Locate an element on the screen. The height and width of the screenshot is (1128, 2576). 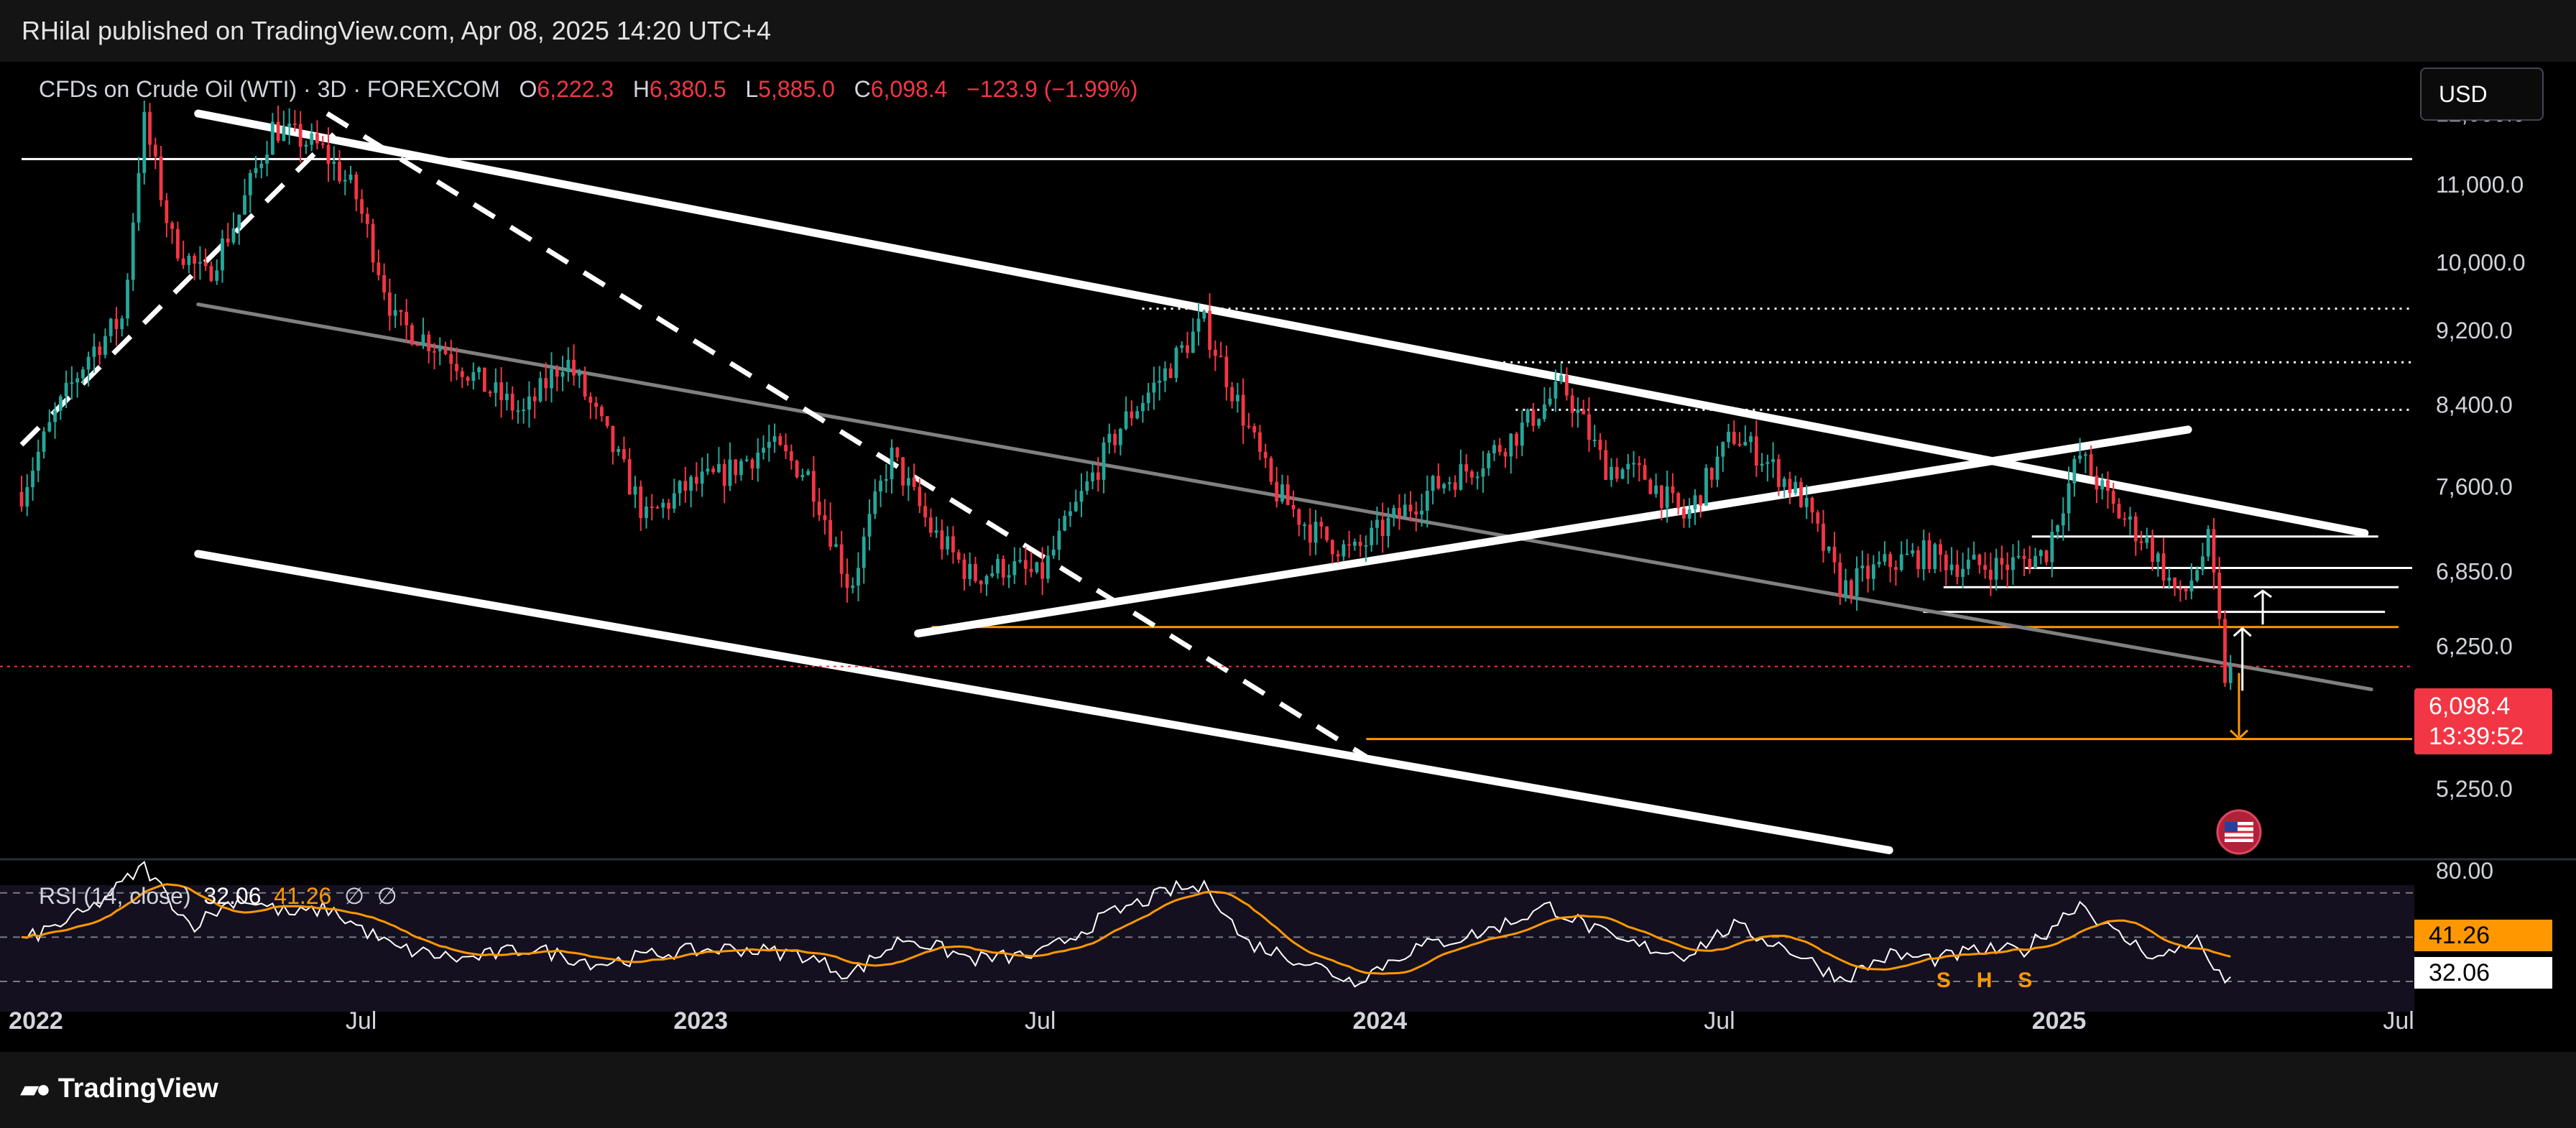
price-tick-label: 9,200.0 is located at coordinates (2475, 330).